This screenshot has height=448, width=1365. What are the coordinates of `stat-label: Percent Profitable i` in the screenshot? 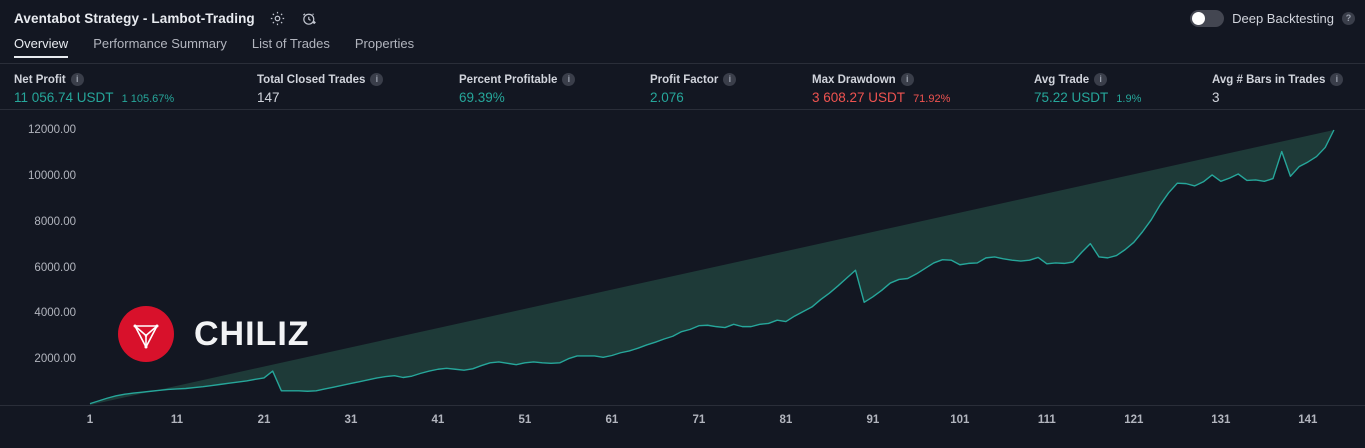 It's located at (517, 79).